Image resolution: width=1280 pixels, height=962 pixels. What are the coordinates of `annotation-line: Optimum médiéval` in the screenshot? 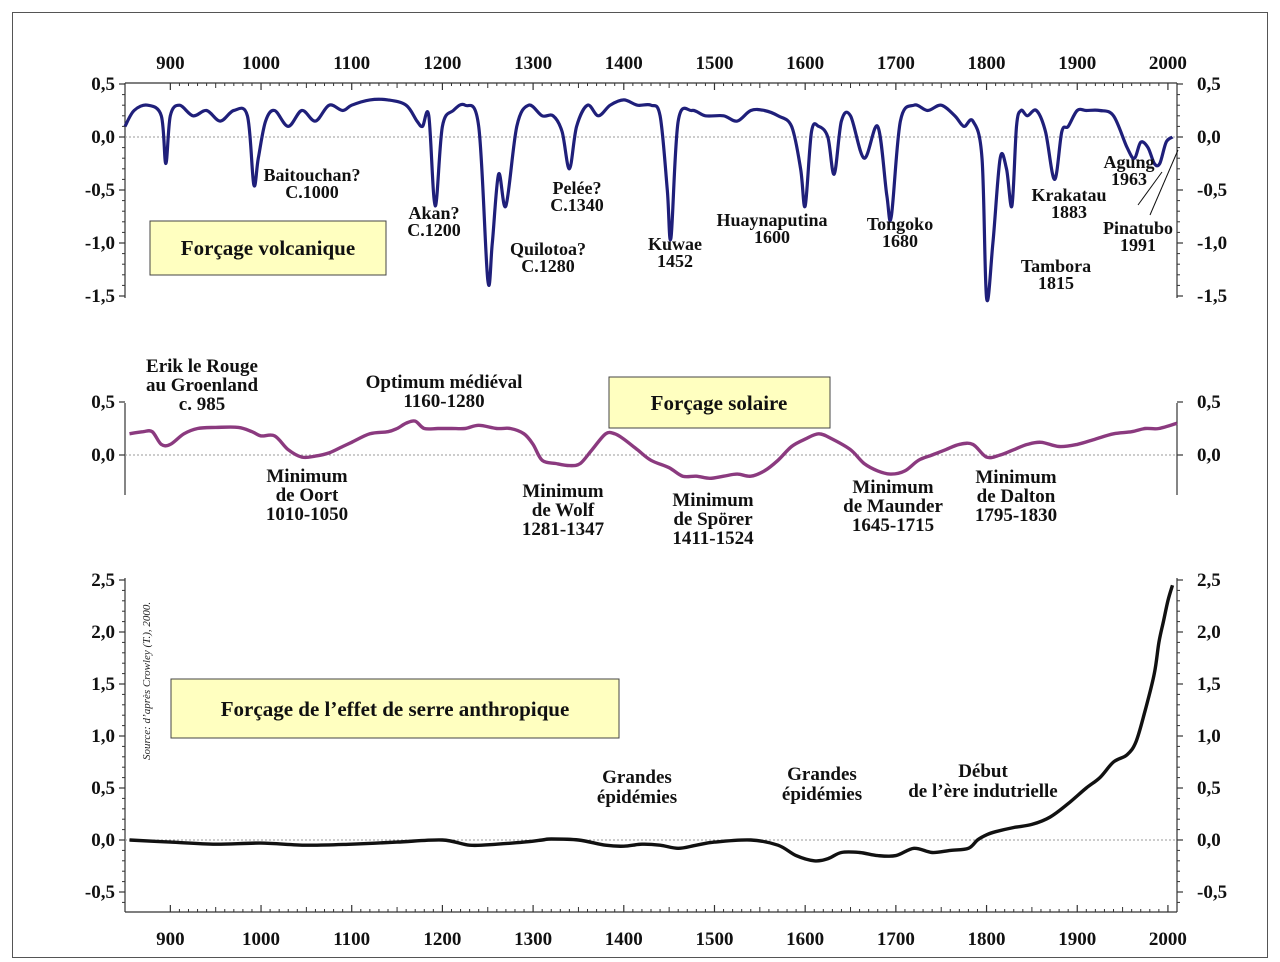 It's located at (444, 382).